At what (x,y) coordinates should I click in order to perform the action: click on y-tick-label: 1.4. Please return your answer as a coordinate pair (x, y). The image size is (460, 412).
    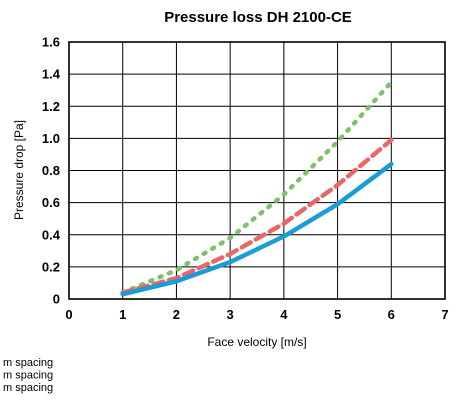
    Looking at the image, I should click on (51, 74).